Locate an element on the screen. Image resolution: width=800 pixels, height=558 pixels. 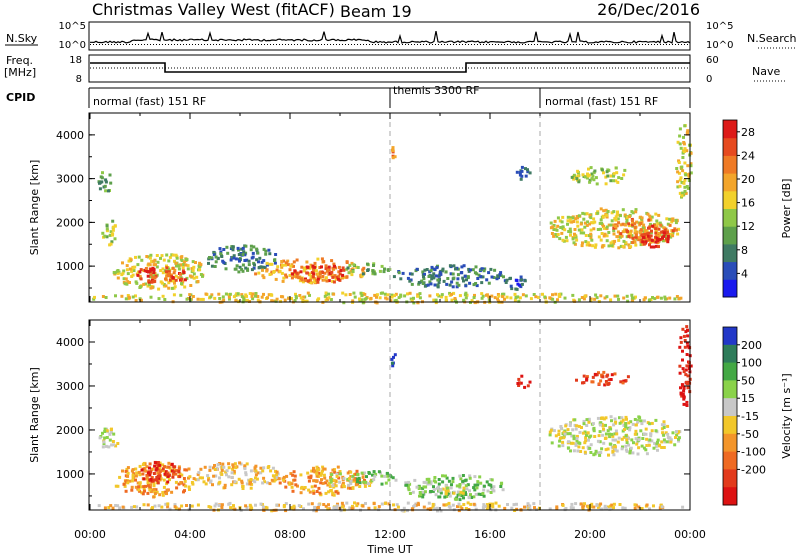
power-colorbar-tick-0: 4 is located at coordinates (744, 273).